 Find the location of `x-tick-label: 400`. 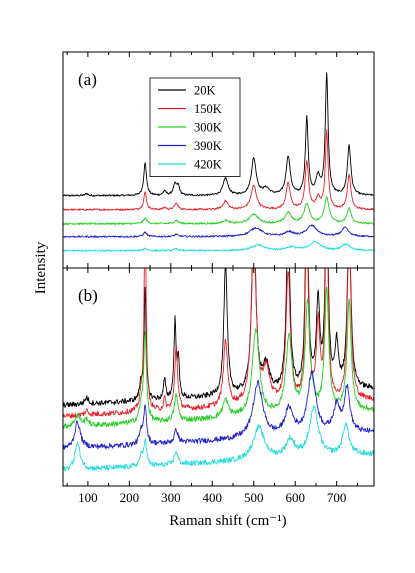

x-tick-label: 400 is located at coordinates (213, 497).